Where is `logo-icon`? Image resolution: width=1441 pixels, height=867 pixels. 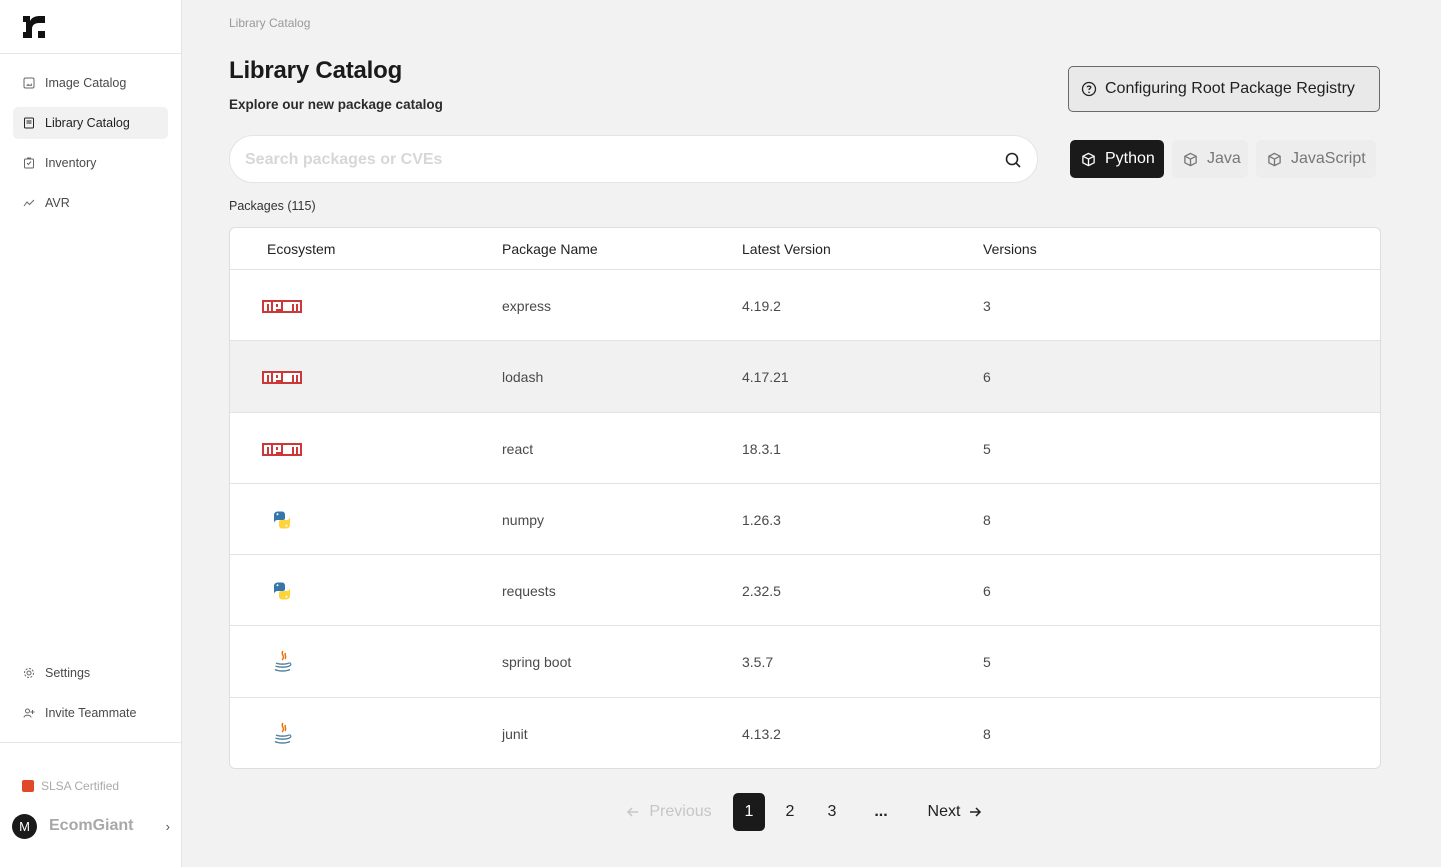
logo-icon is located at coordinates (34, 27).